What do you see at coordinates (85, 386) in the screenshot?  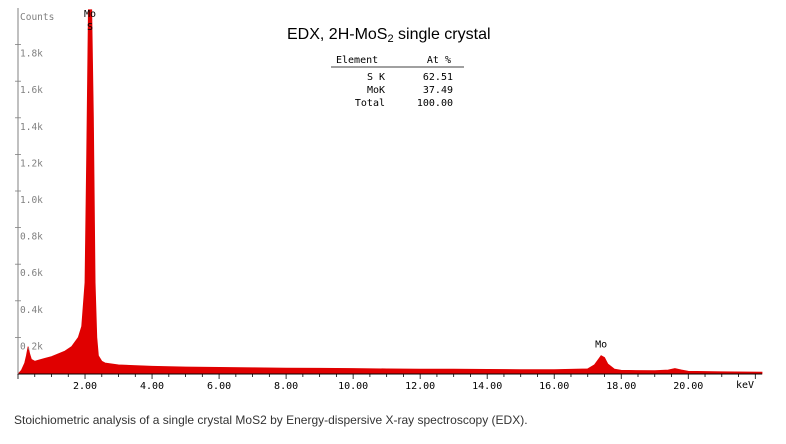 I see `x-tick-label: 2.00` at bounding box center [85, 386].